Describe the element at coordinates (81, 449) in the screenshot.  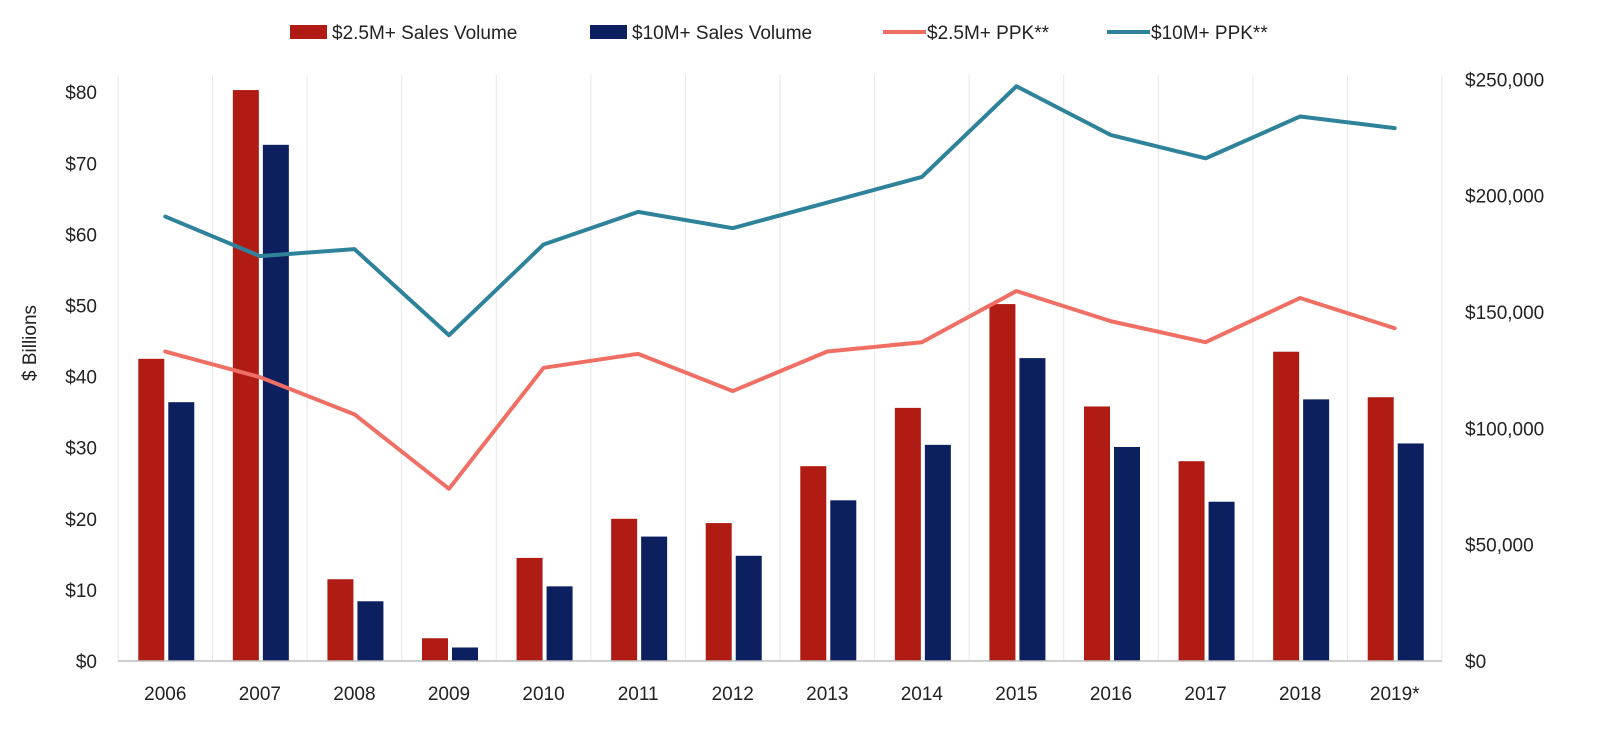
I see `y-left-tick-label: $30` at that location.